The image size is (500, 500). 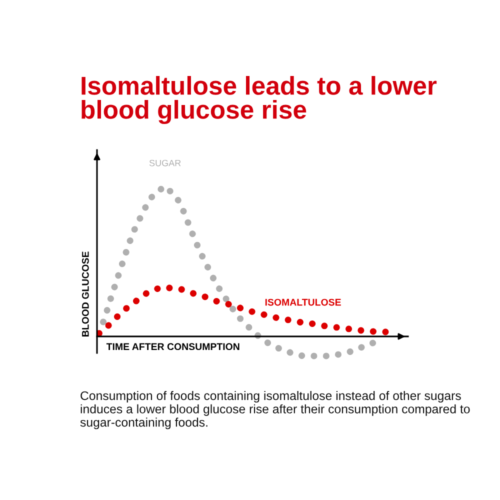 What do you see at coordinates (275, 410) in the screenshot?
I see `text: Consumption of foods containing isomaltulose instead of other sugars induces a lower blood glucose rise after their consumption compared to sugar-containing foods.` at bounding box center [275, 410].